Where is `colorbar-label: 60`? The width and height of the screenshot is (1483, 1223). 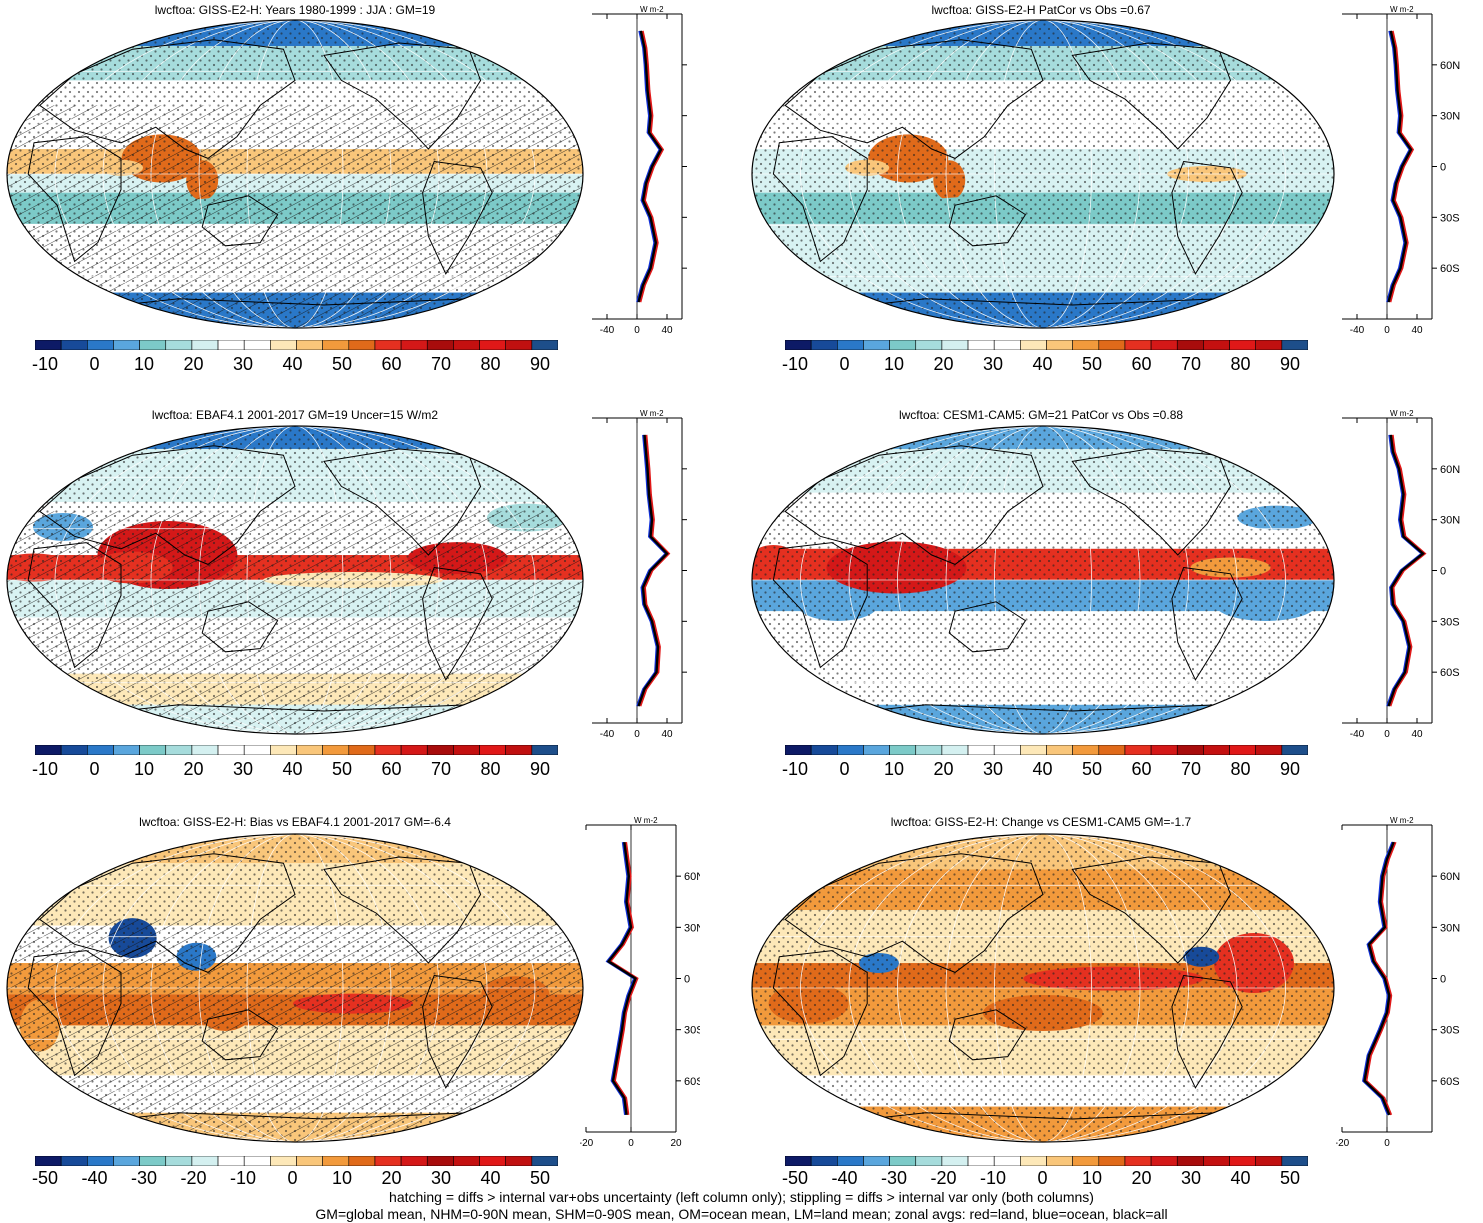
colorbar-label: 60 is located at coordinates (1141, 769).